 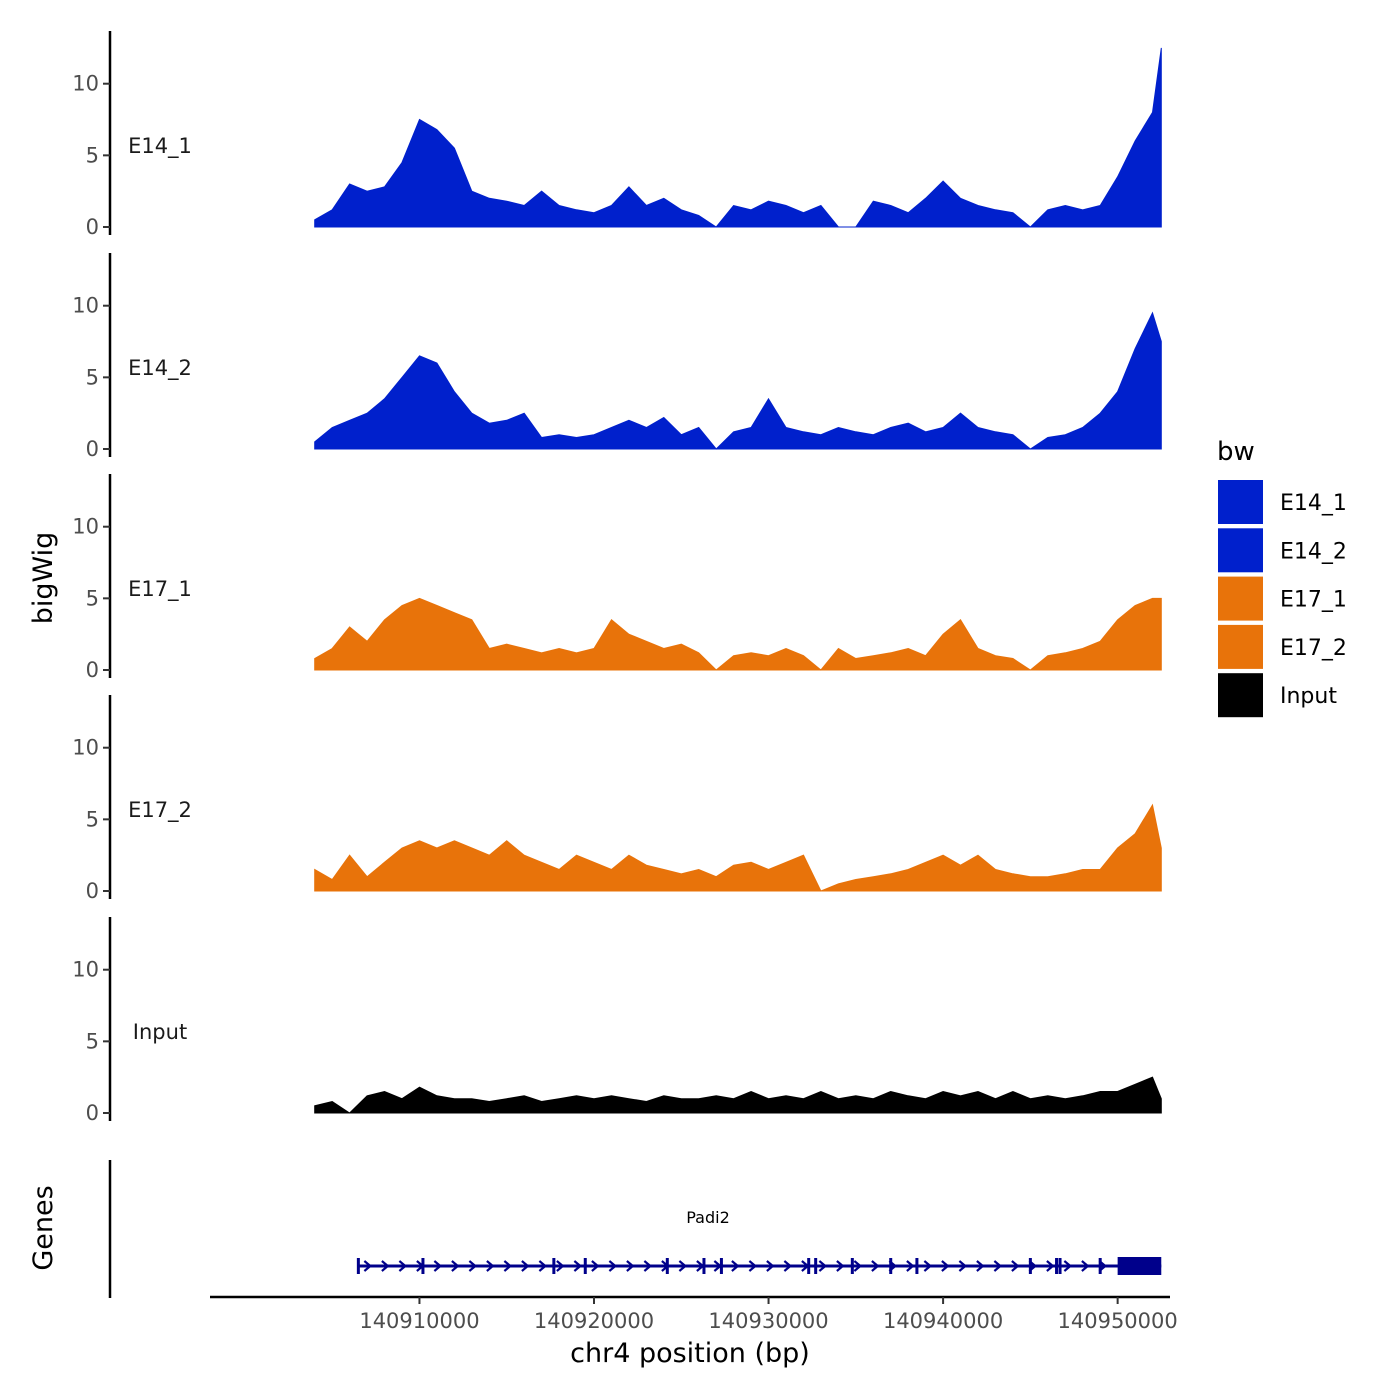 I want to click on track-Input: 0 5 10 Input, so click(x=617, y=1021).